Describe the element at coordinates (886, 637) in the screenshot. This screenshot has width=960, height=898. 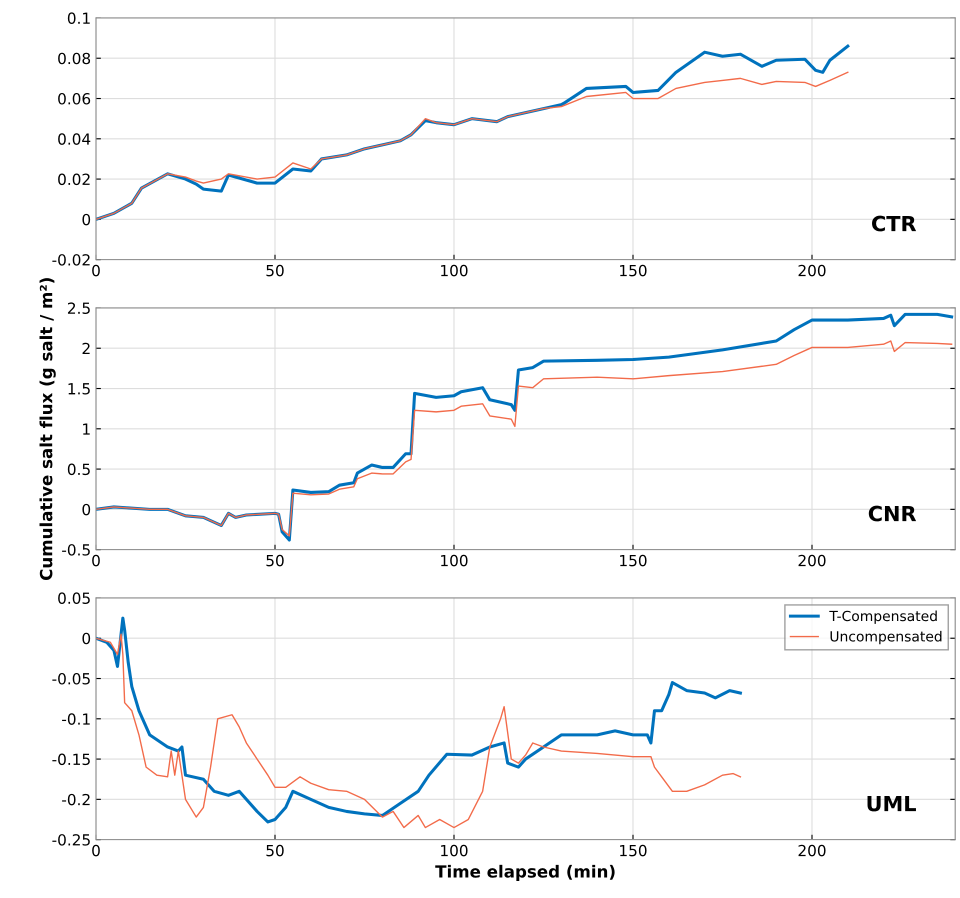
I see `legend-label: Uncompensated` at that location.